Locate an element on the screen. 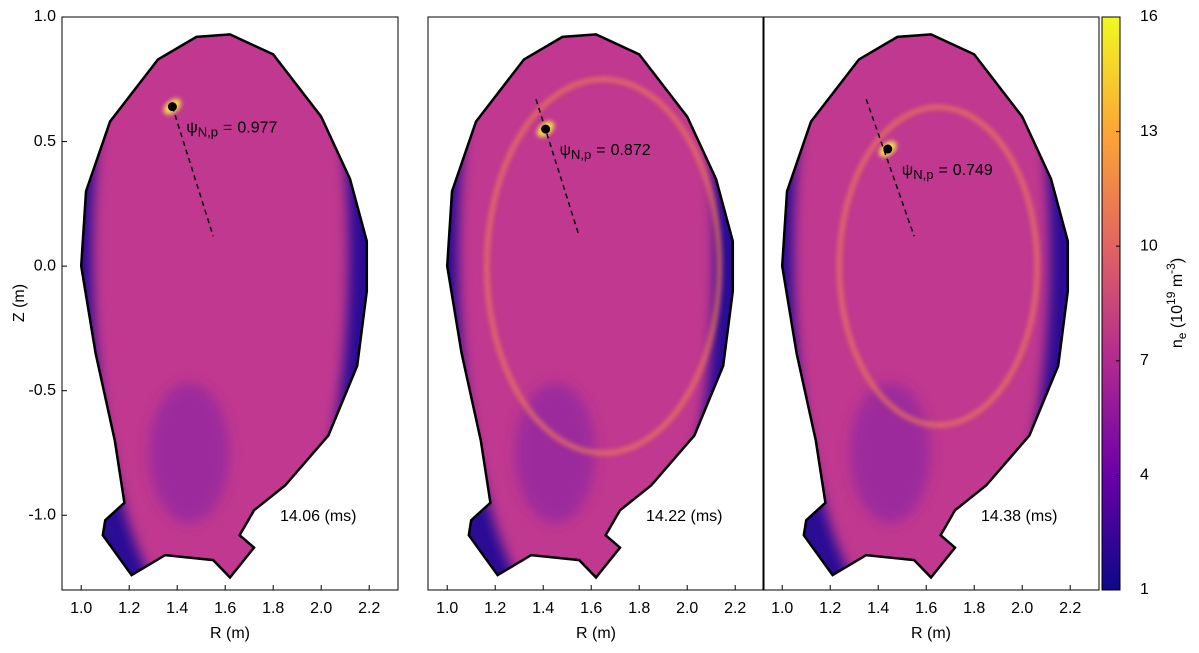 This screenshot has height=653, width=1199. annotation: ψN,p = 0.872 is located at coordinates (605, 152).